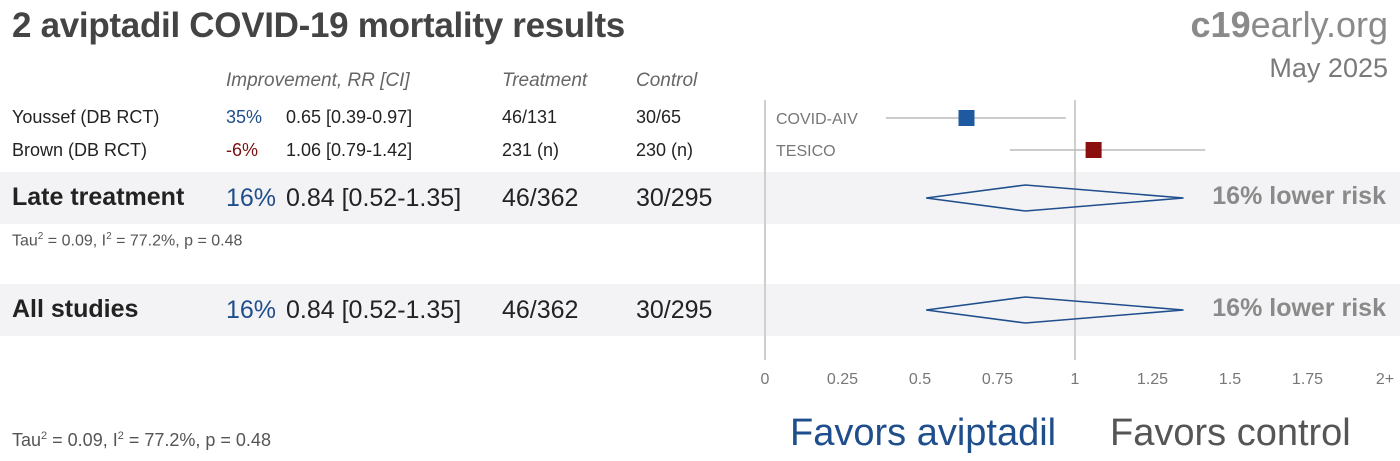  I want to click on trial-label: COVID-AIV, so click(817, 119).